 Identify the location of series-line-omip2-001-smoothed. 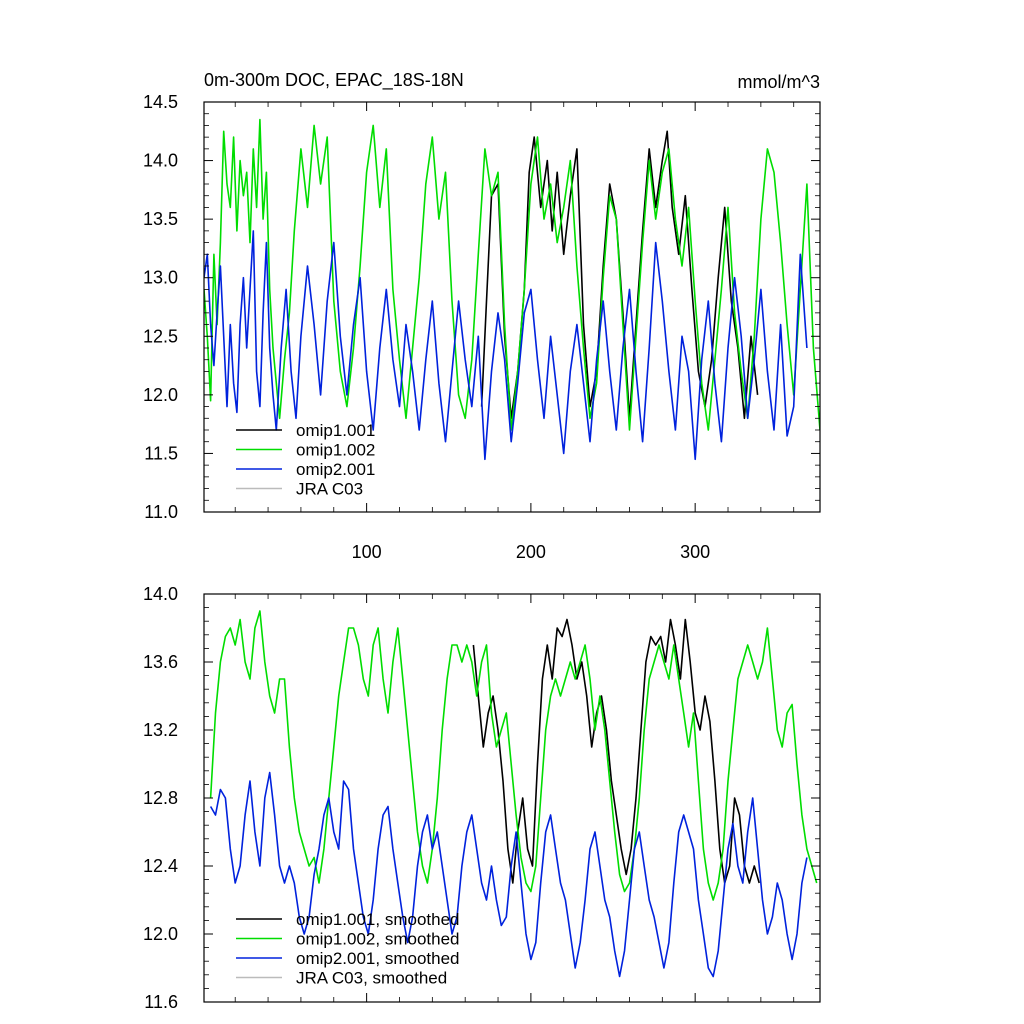
(508, 874).